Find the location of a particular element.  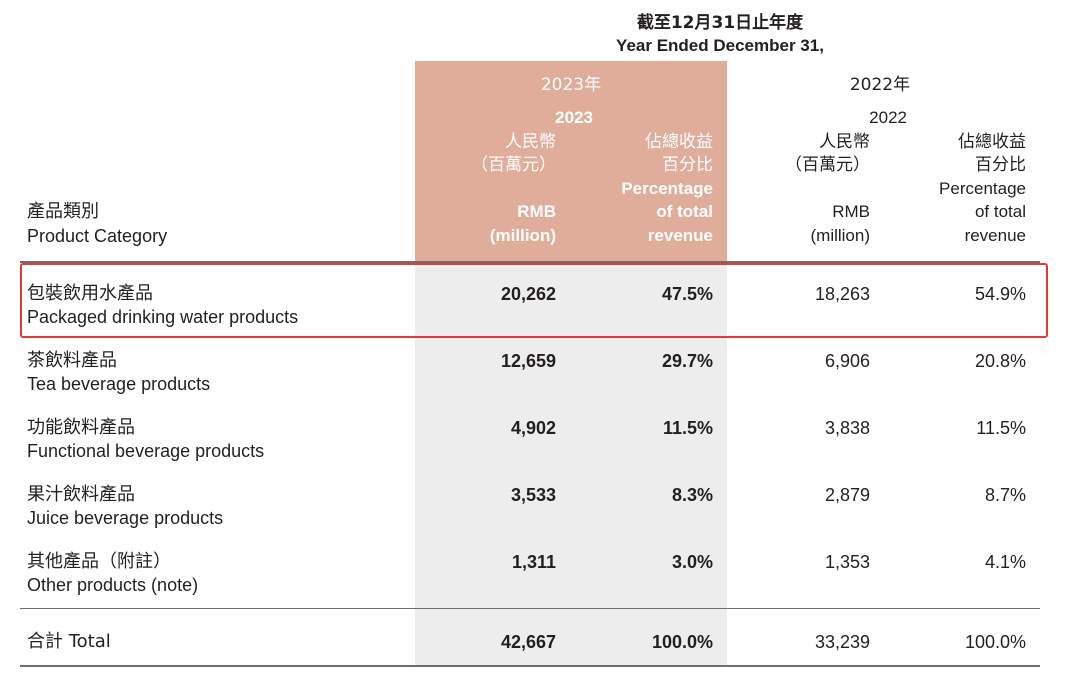

pct-2023-cell: 29.7% is located at coordinates (687, 361).